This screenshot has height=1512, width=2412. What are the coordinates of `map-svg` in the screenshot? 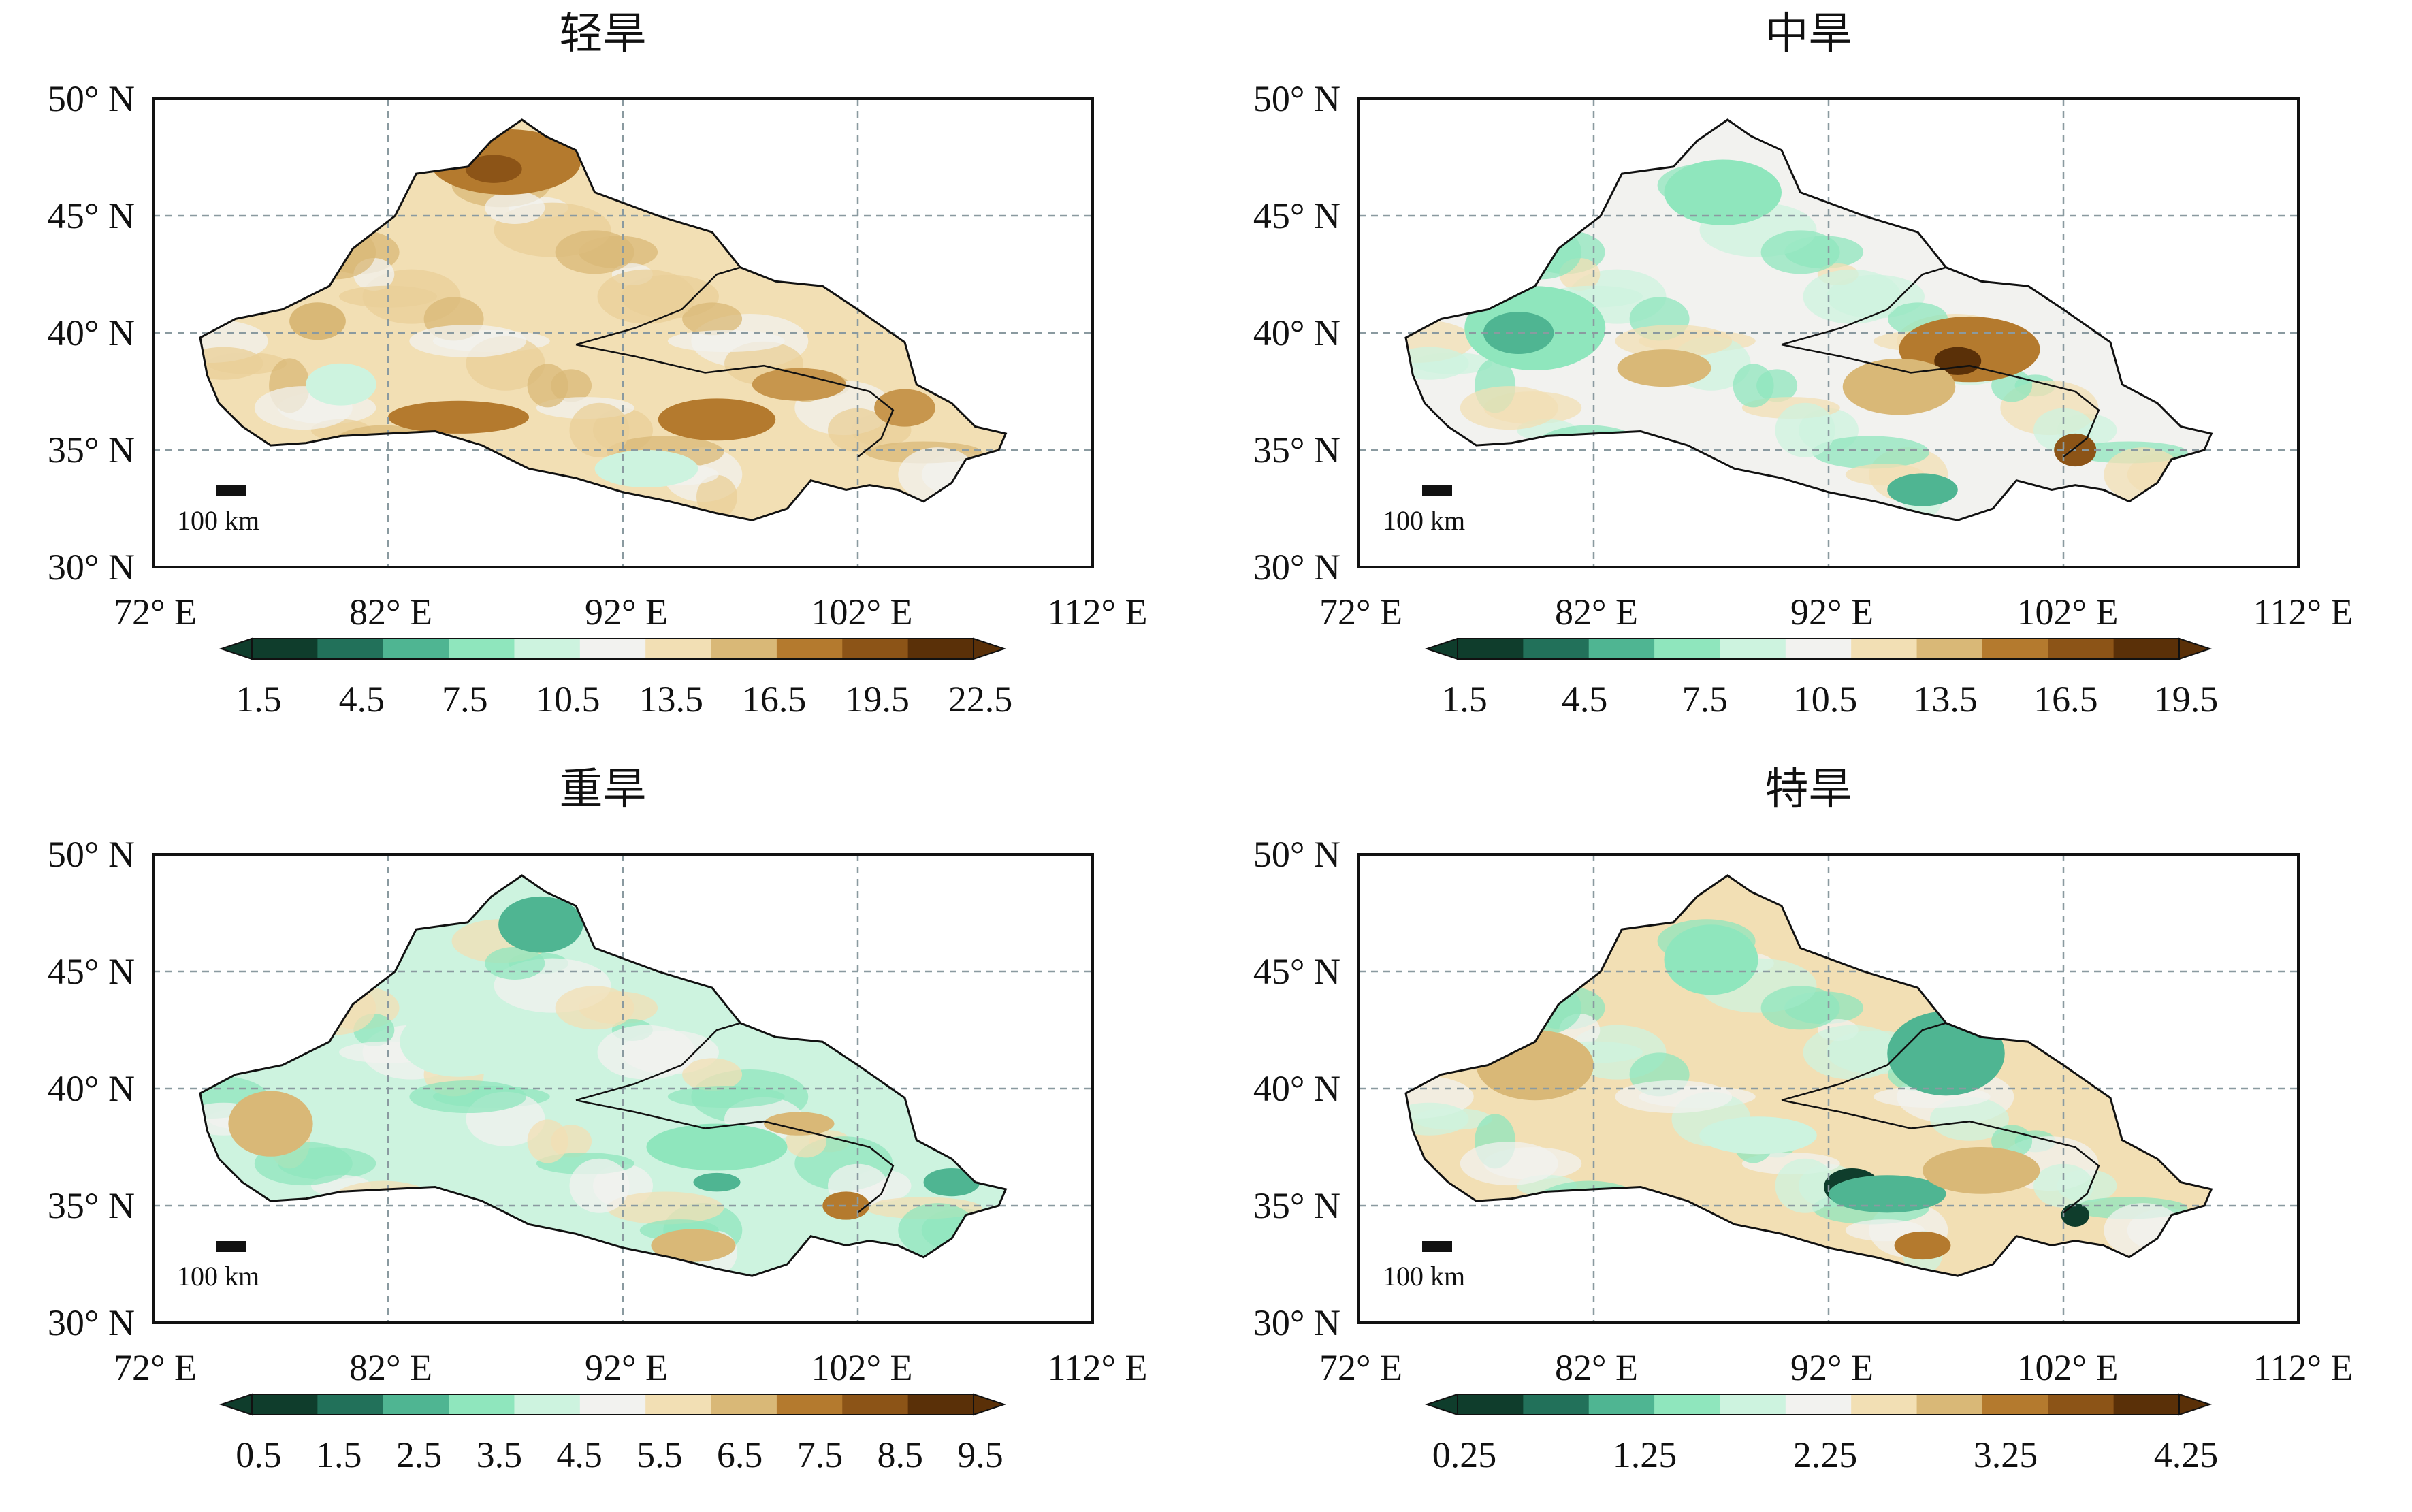 It's located at (1828, 1134).